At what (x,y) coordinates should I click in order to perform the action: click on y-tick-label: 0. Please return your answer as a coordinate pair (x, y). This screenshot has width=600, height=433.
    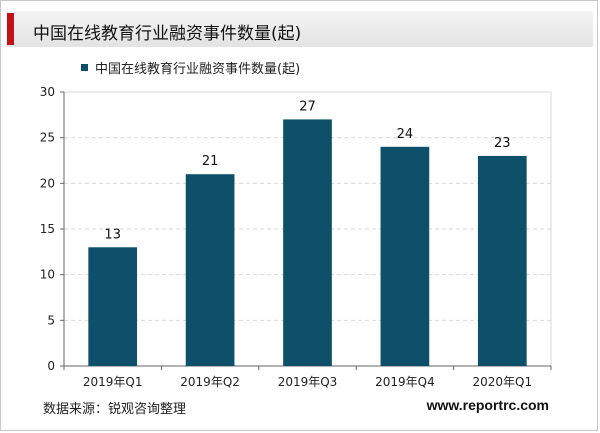
    Looking at the image, I should click on (51, 366).